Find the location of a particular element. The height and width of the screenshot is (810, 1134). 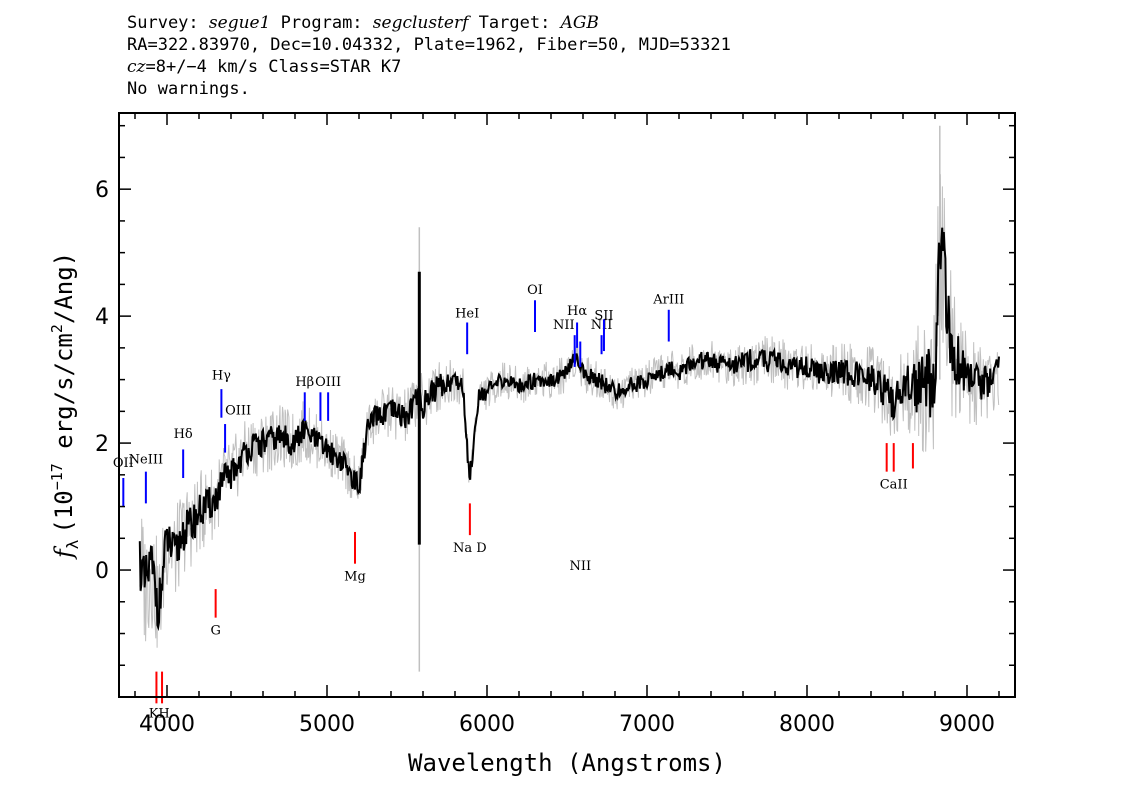

survey-value: segue1 is located at coordinates (239, 23).